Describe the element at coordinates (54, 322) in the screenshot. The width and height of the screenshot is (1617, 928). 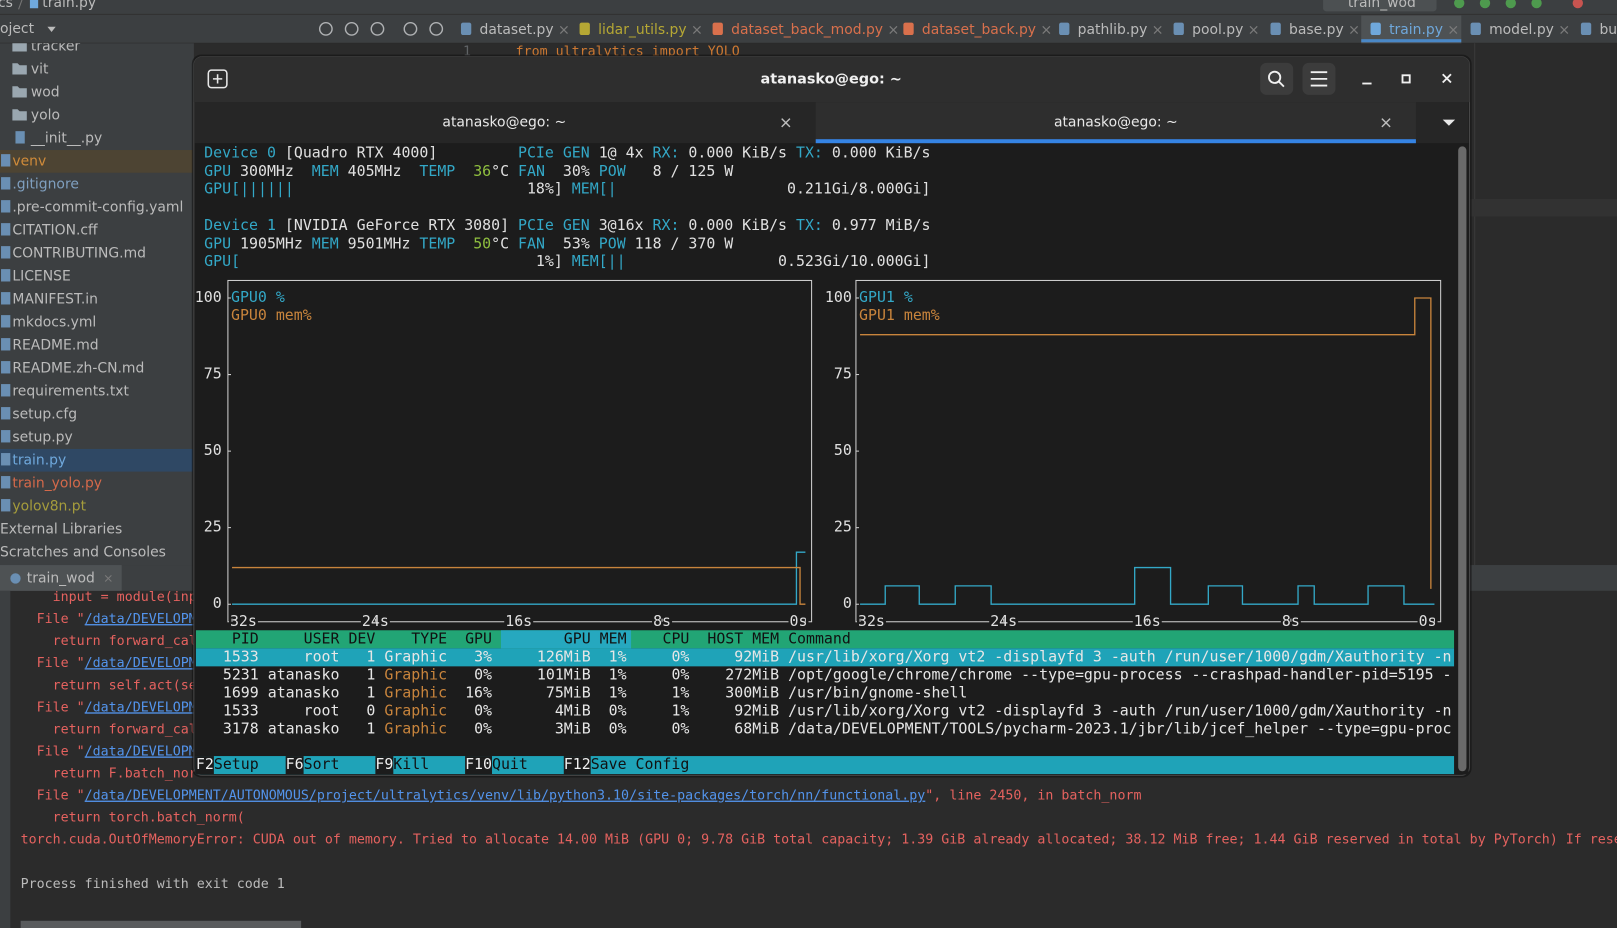
I see `tree-item: mkdocs.yml` at that location.